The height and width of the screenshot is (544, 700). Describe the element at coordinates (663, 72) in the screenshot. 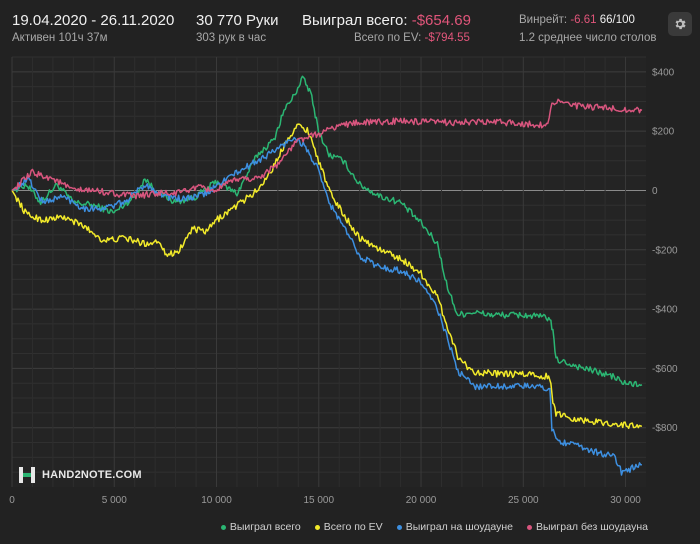

I see `y-tick-label: $400` at that location.